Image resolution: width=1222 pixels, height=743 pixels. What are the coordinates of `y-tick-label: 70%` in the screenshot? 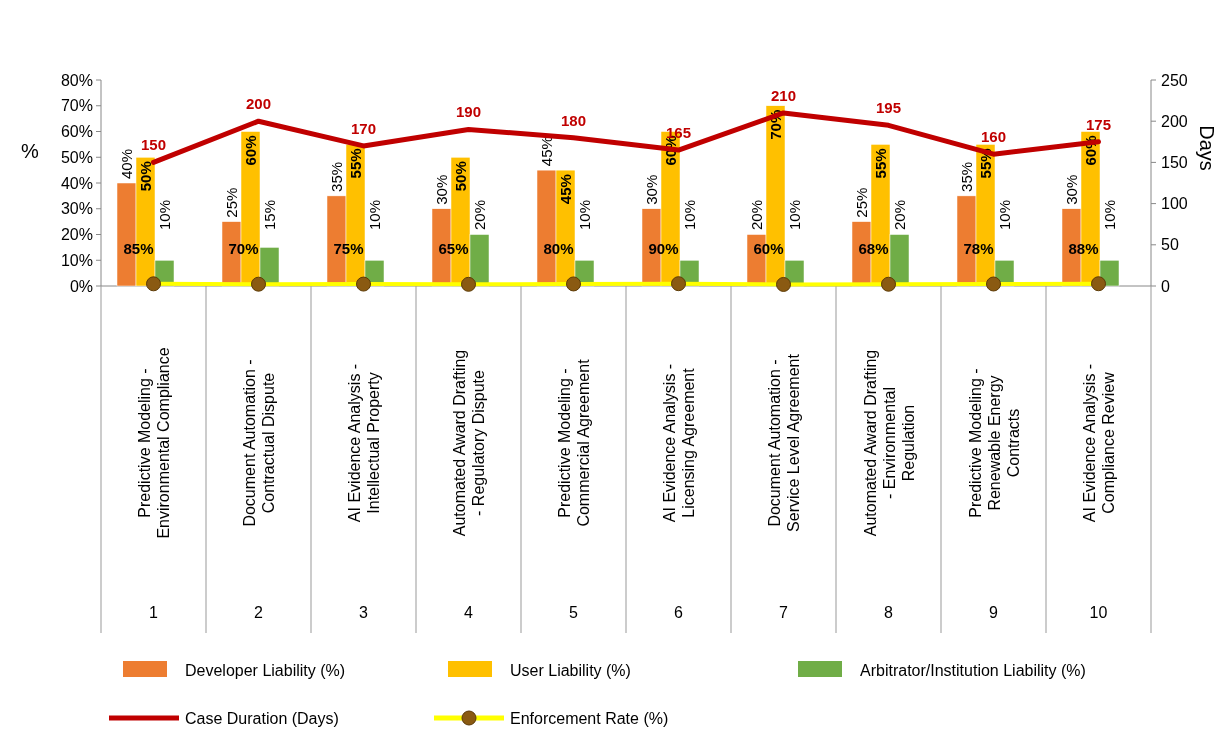 It's located at (76, 106).